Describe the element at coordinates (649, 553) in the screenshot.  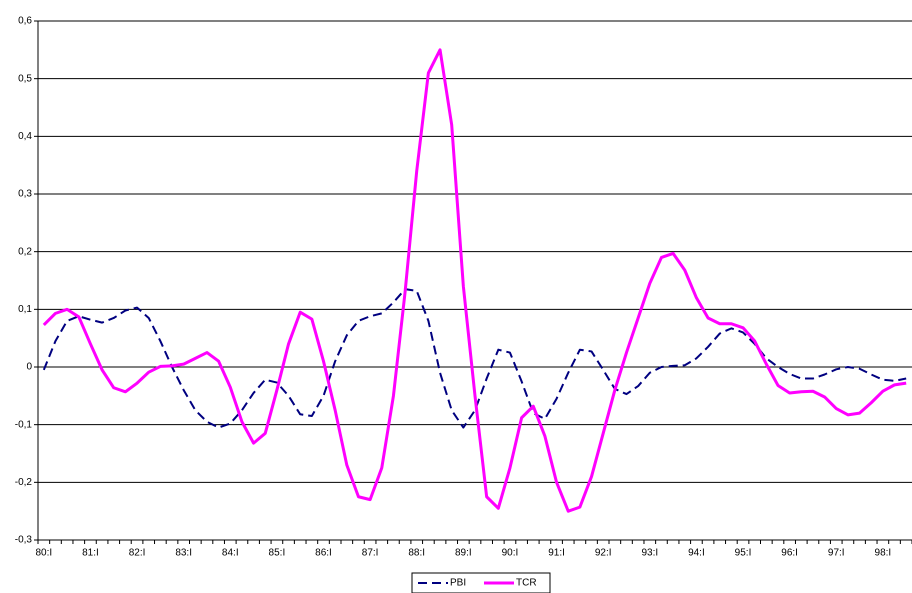
I see `x-tick-label: 93:I` at that location.